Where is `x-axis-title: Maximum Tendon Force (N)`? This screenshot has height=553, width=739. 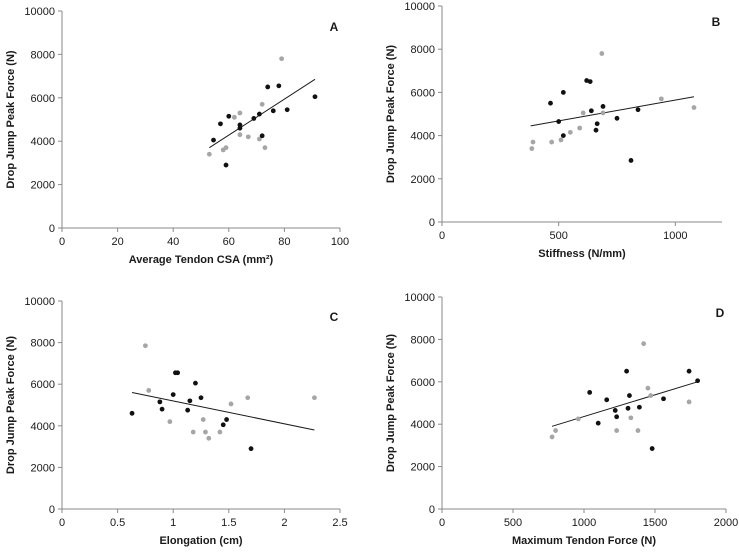
x-axis-title: Maximum Tendon Force (N) is located at coordinates (584, 541).